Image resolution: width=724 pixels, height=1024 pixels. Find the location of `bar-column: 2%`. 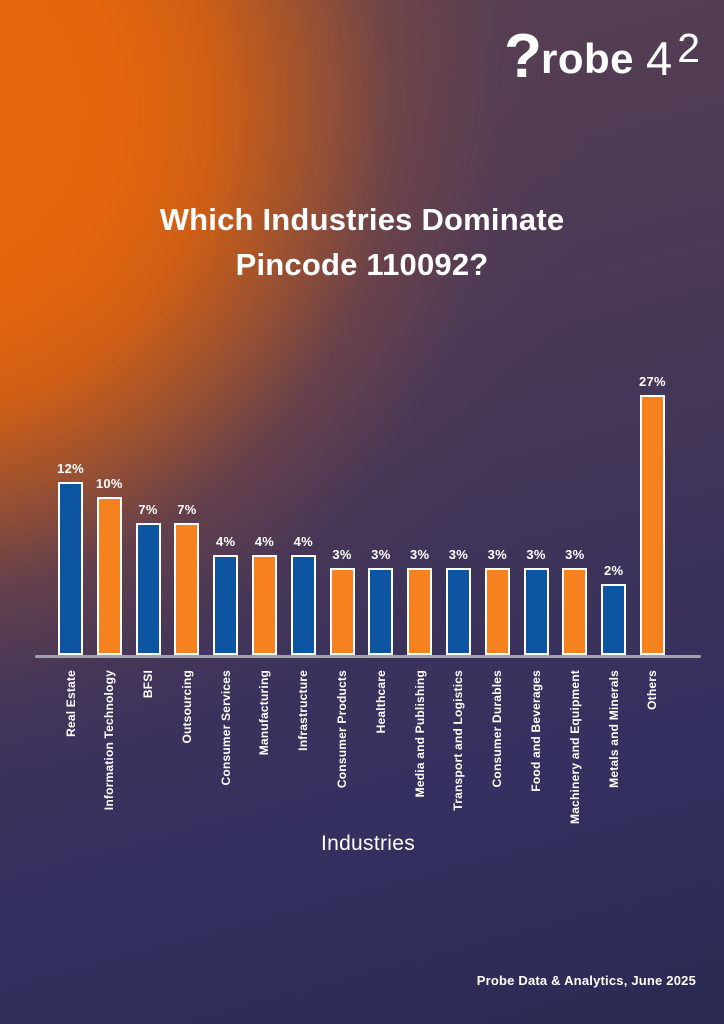

bar-column: 2% is located at coordinates (614, 609).